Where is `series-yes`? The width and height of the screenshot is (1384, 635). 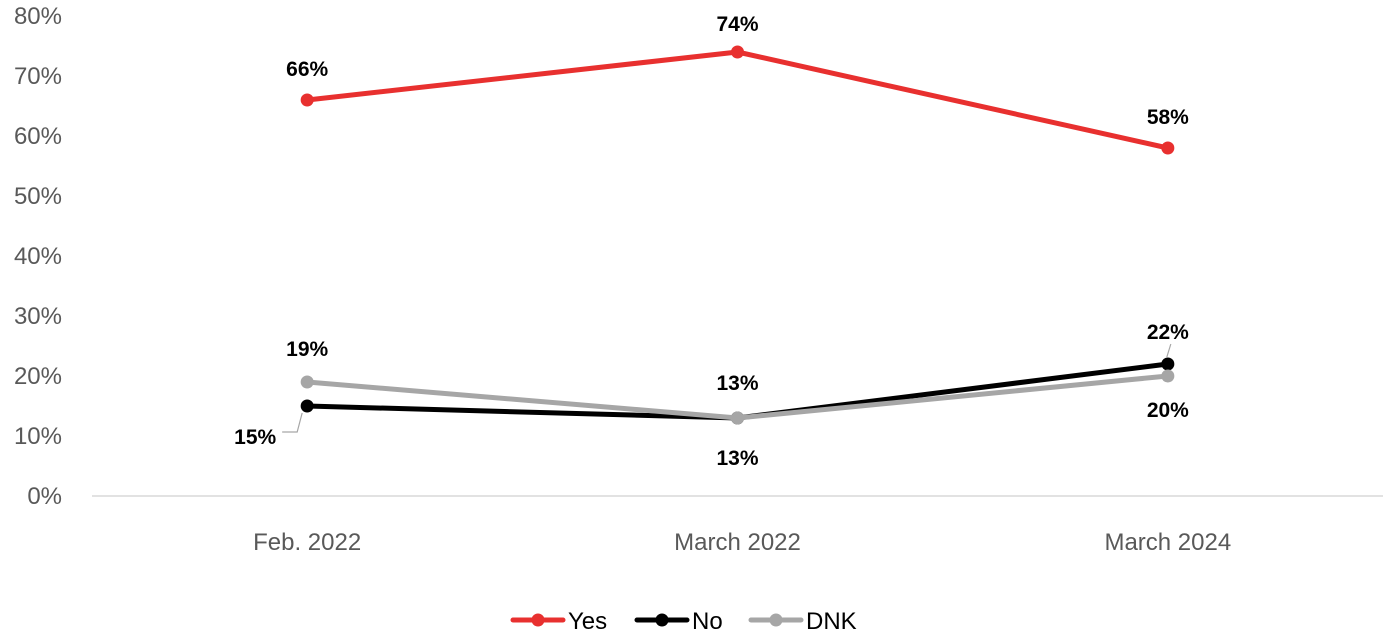 series-yes is located at coordinates (737, 100).